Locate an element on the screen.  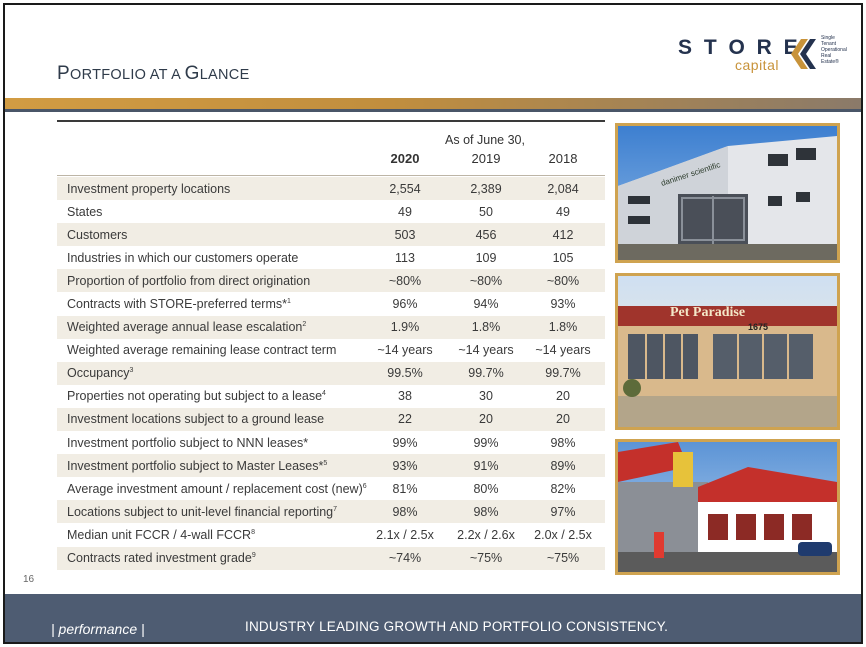
cell-2020: ~80% is located at coordinates (405, 280).